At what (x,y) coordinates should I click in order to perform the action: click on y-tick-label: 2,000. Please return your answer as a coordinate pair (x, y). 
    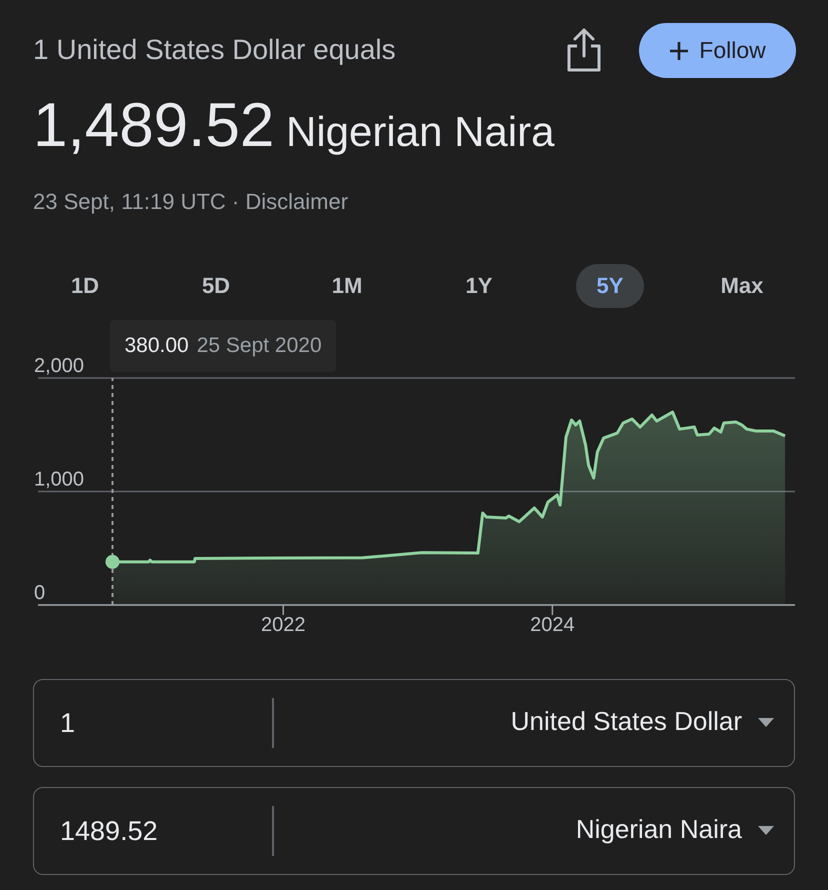
    Looking at the image, I should click on (59, 366).